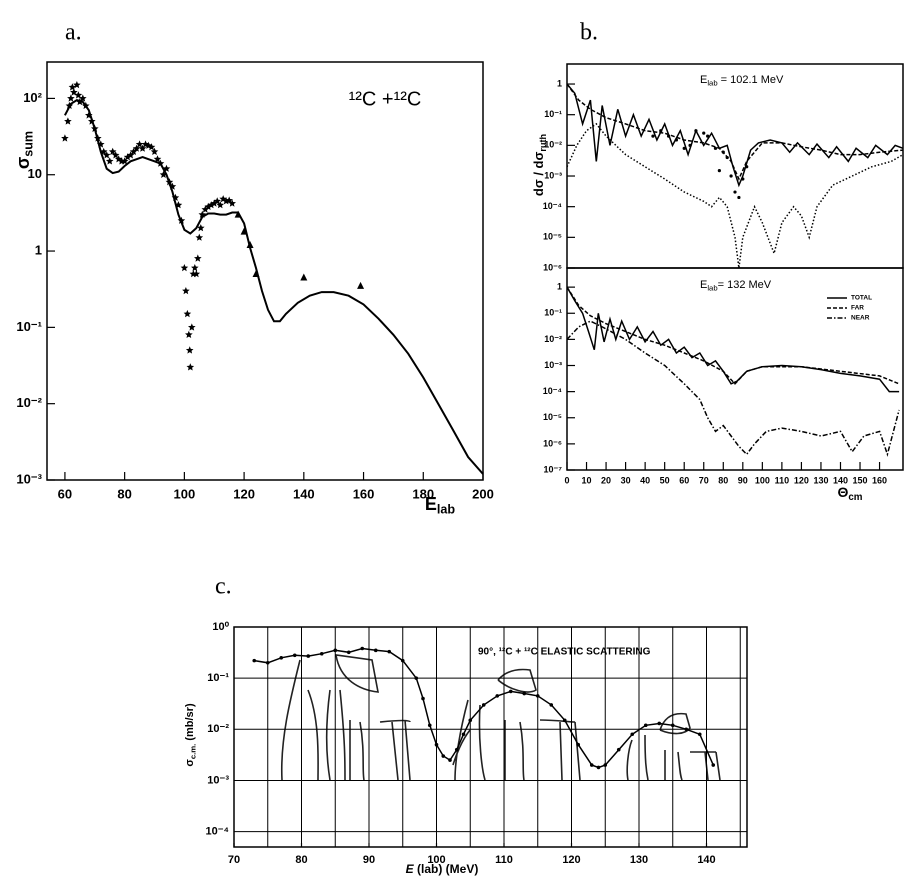 Image resolution: width=905 pixels, height=877 pixels. Describe the element at coordinates (301, 860) in the screenshot. I see `x-tick-label: 80` at that location.